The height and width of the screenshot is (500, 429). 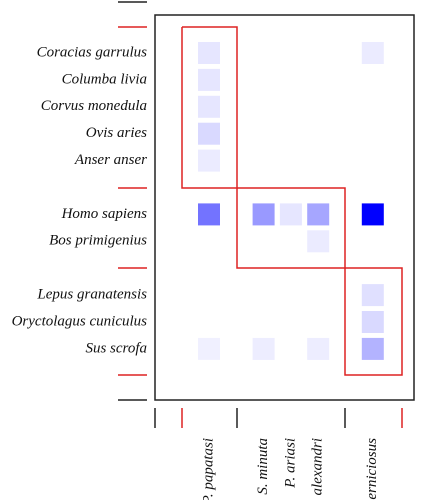 What do you see at coordinates (278, 418) in the screenshot?
I see `bottom-ticks` at bounding box center [278, 418].